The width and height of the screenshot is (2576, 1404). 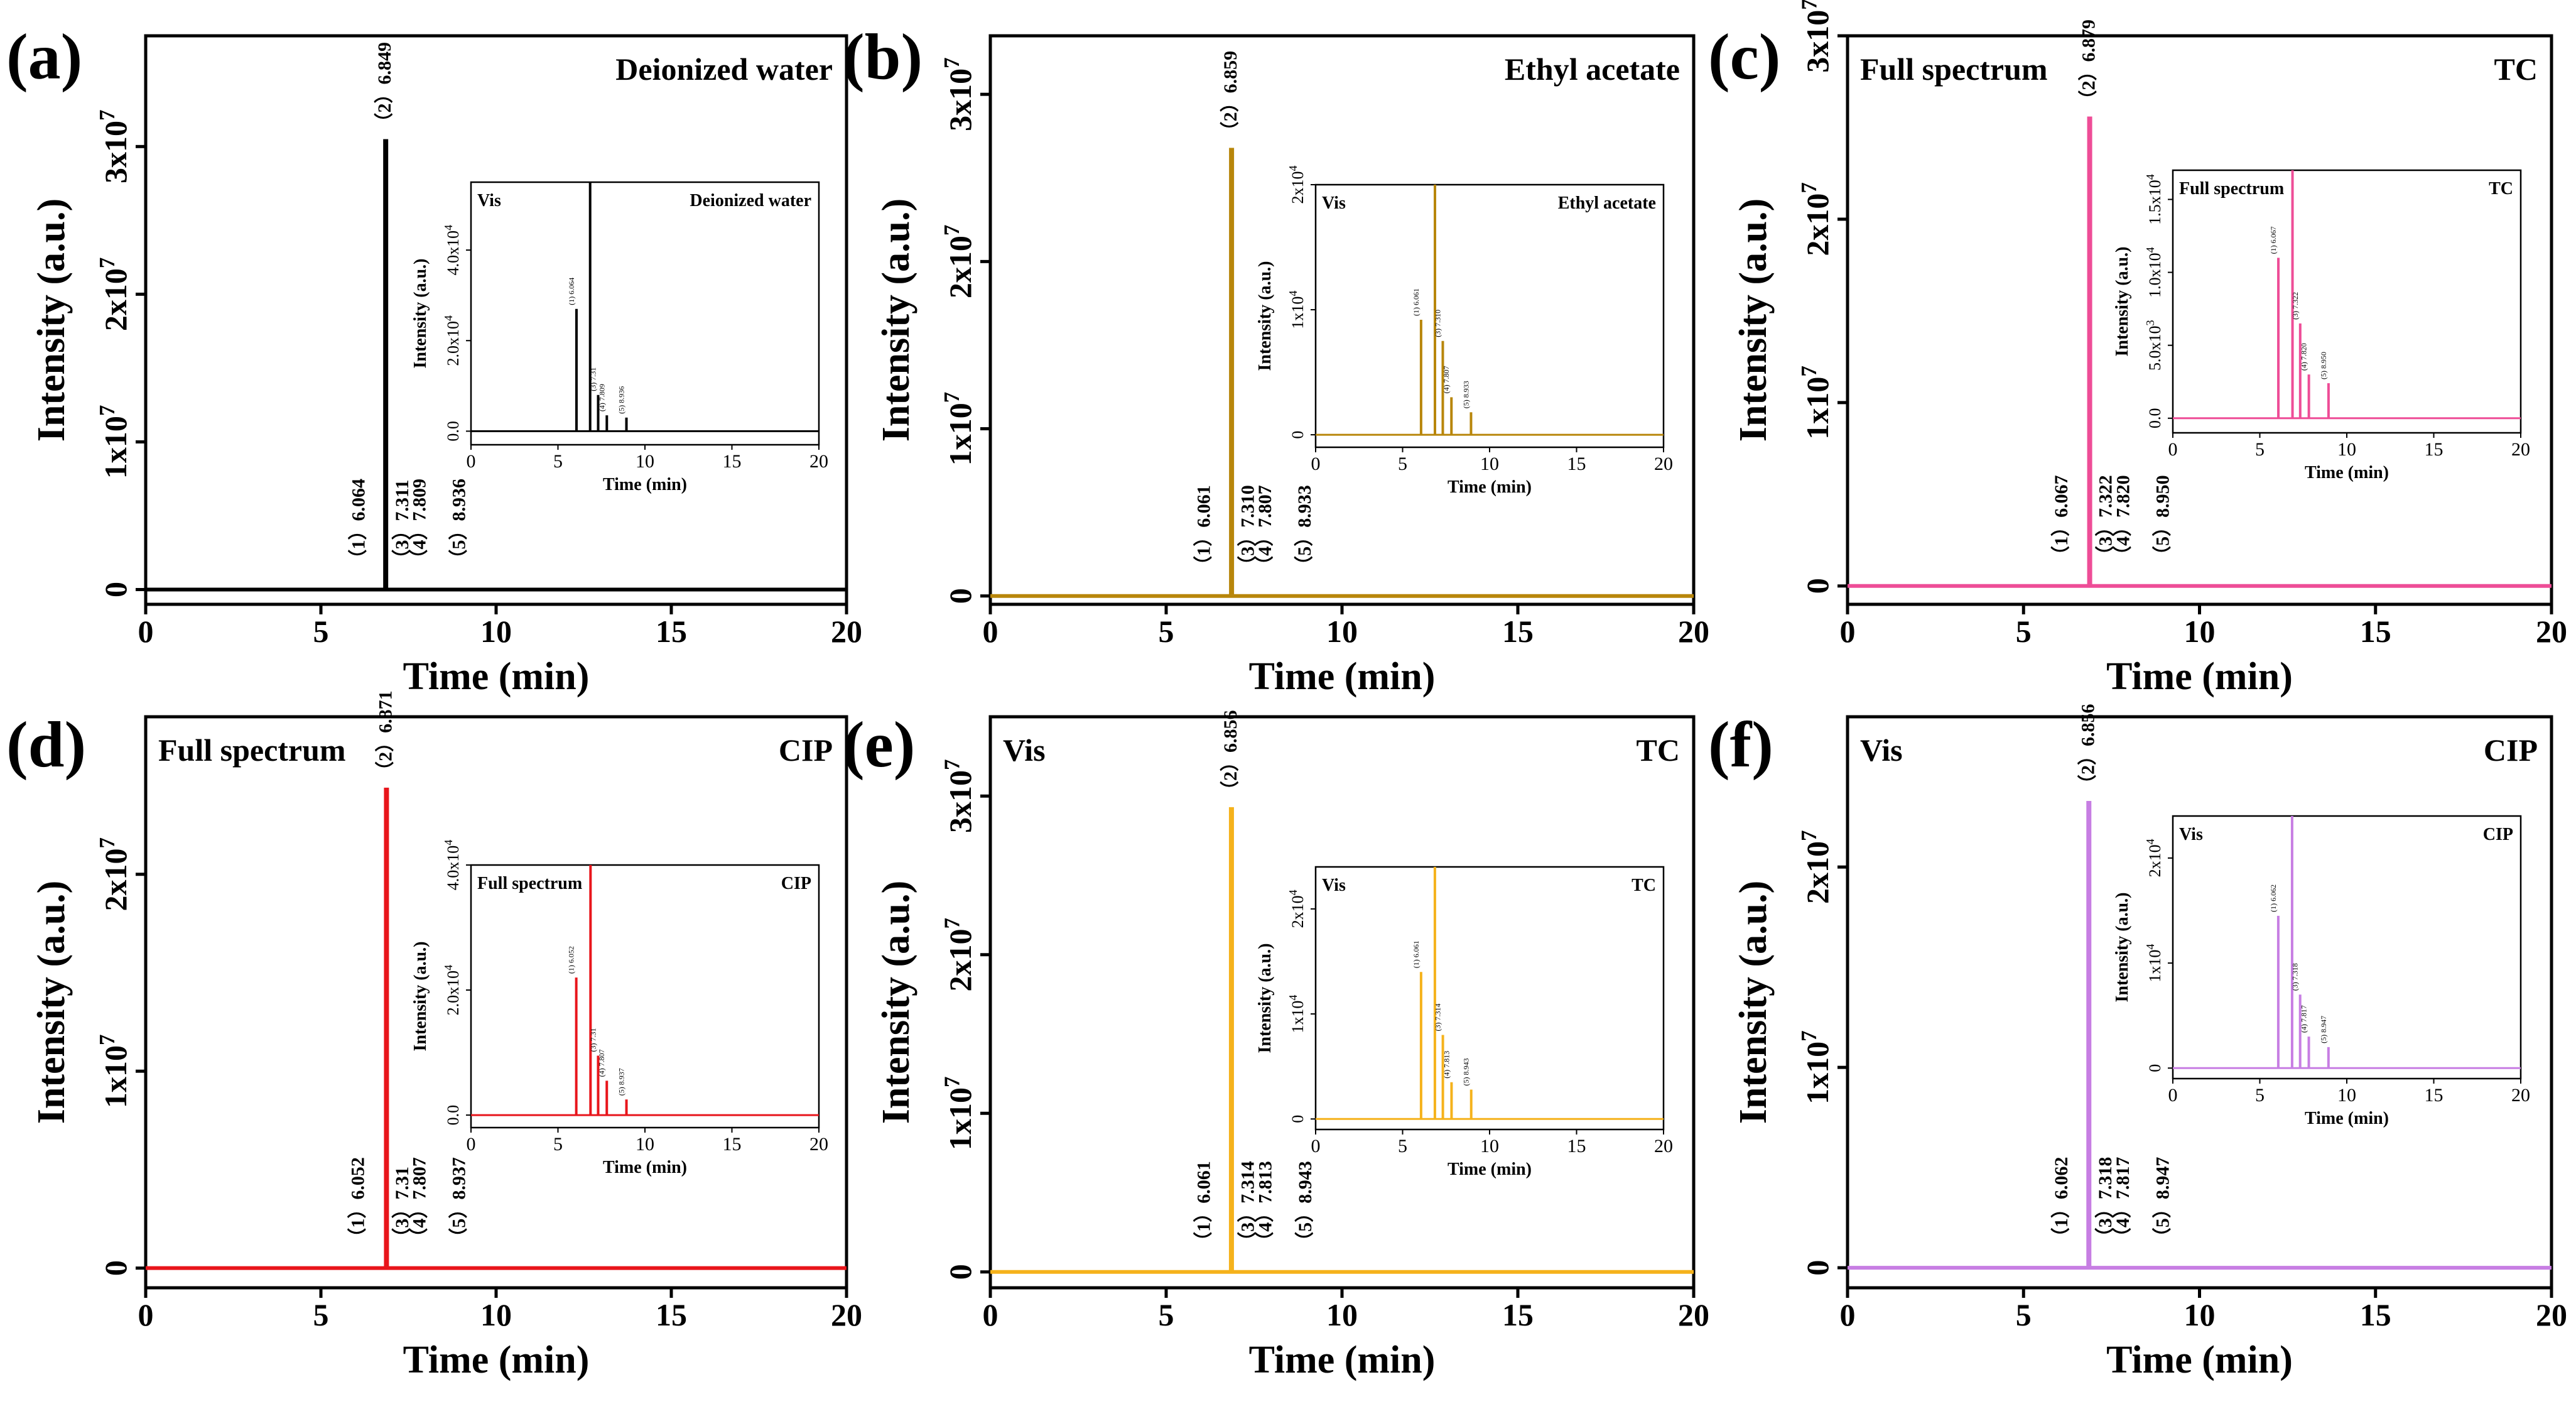 I want to click on peak-label: （4）7.809, so click(x=420, y=524).